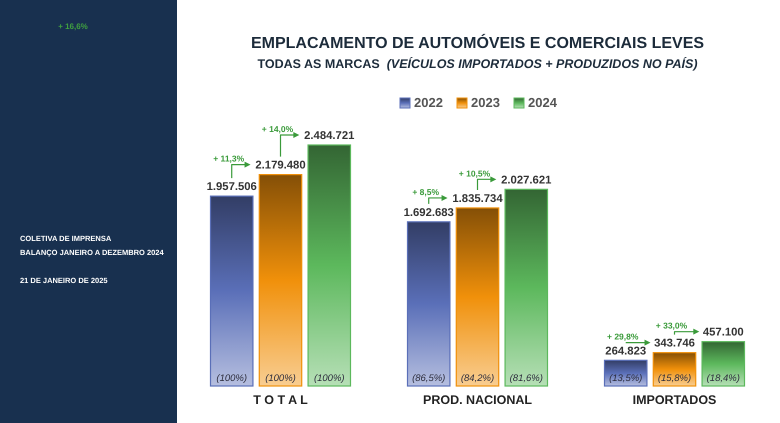 This screenshot has width=780, height=423. I want to click on annotation: + 29,8%, so click(623, 337).